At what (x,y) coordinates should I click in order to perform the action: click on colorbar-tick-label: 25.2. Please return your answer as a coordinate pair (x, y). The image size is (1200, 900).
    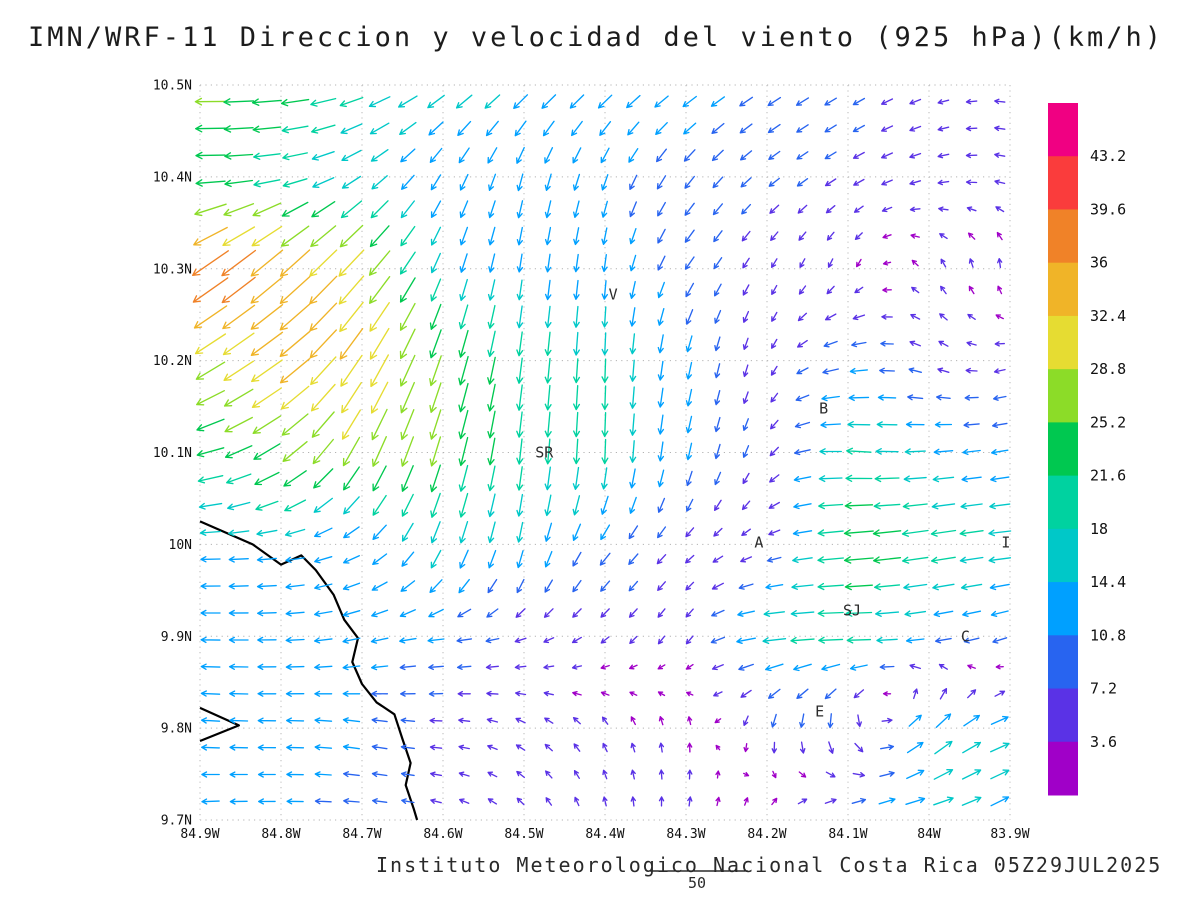
    Looking at the image, I should click on (1108, 422).